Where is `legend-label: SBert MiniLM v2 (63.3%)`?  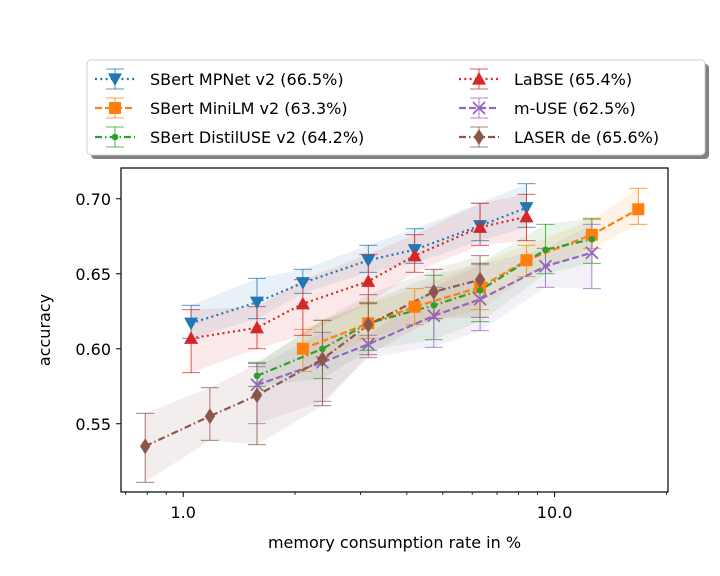 legend-label: SBert MiniLM v2 (63.3%) is located at coordinates (249, 108).